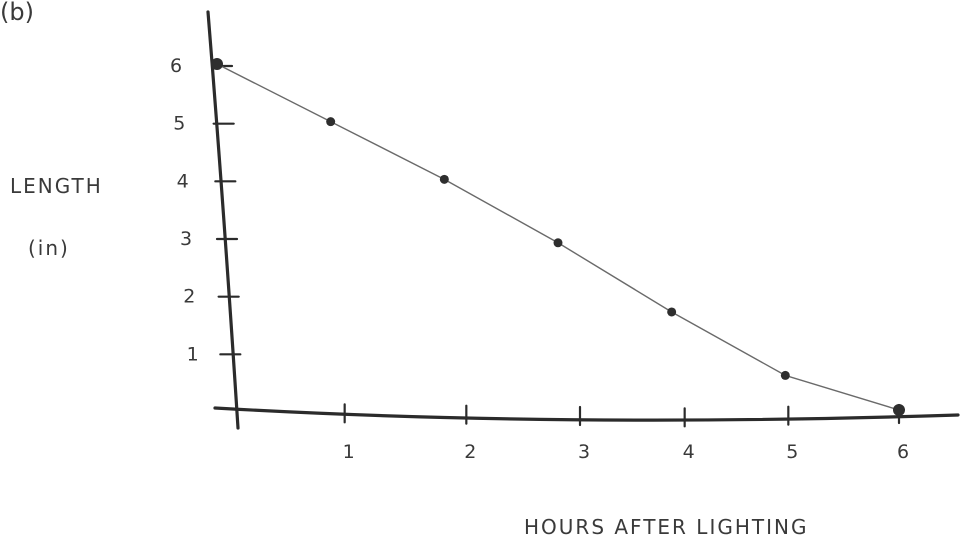 This screenshot has height=542, width=960. Describe the element at coordinates (584, 452) in the screenshot. I see `x-tick-label-3: 3` at that location.